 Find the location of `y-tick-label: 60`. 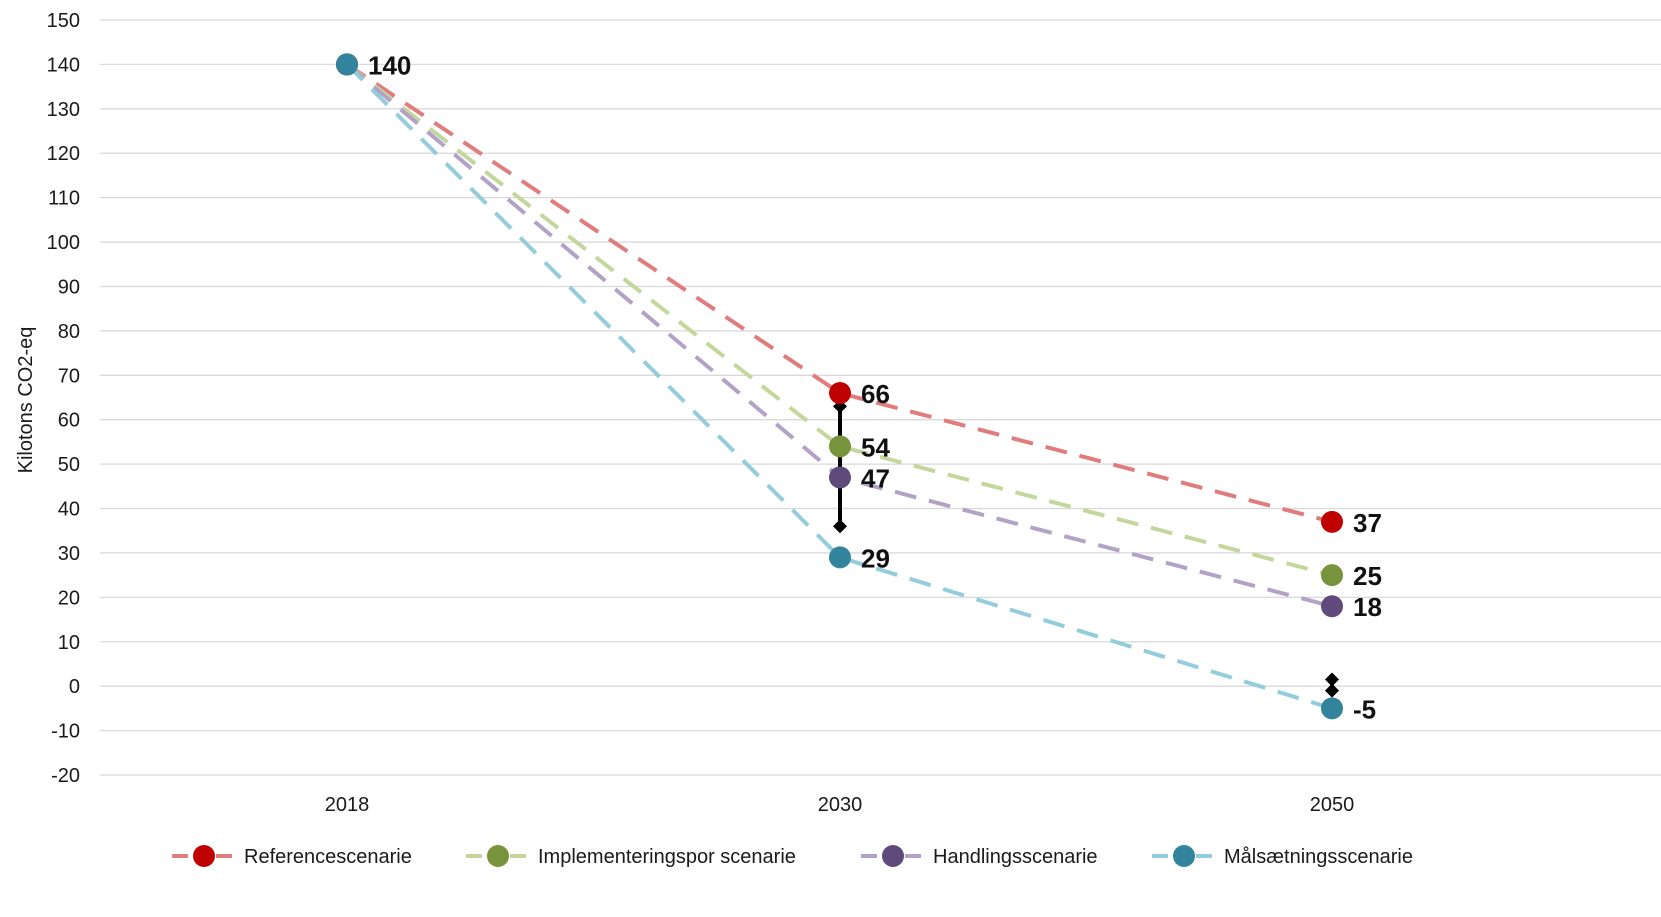

y-tick-label: 60 is located at coordinates (69, 421).